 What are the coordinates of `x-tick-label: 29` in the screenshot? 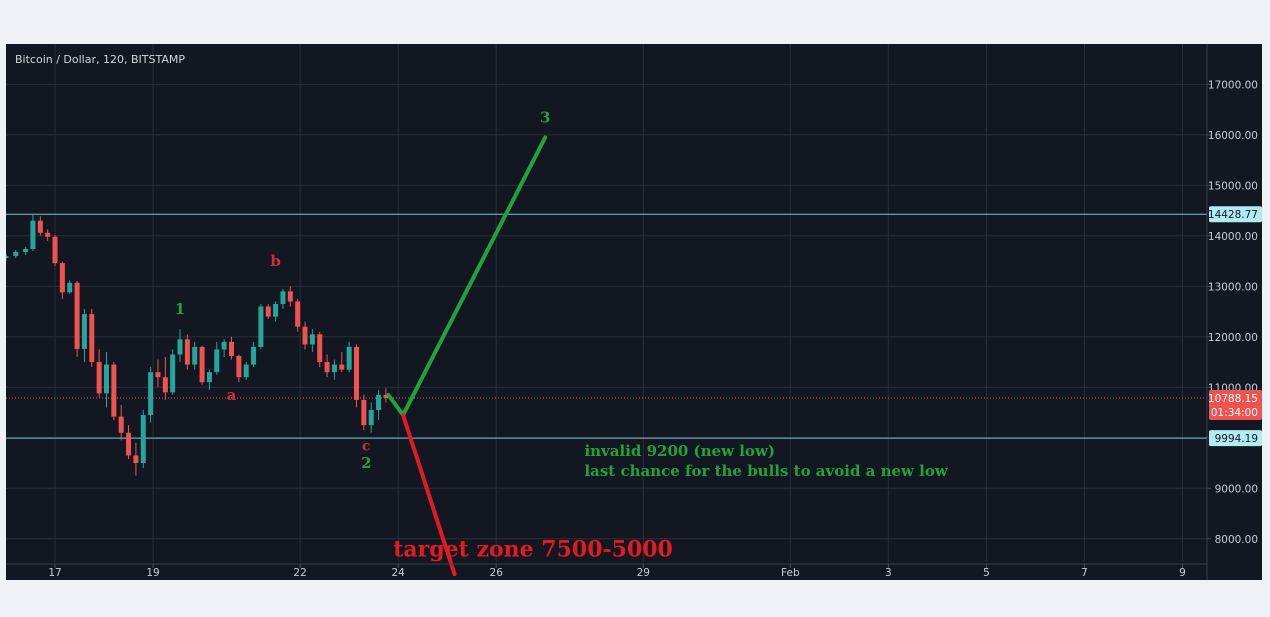 It's located at (643, 573).